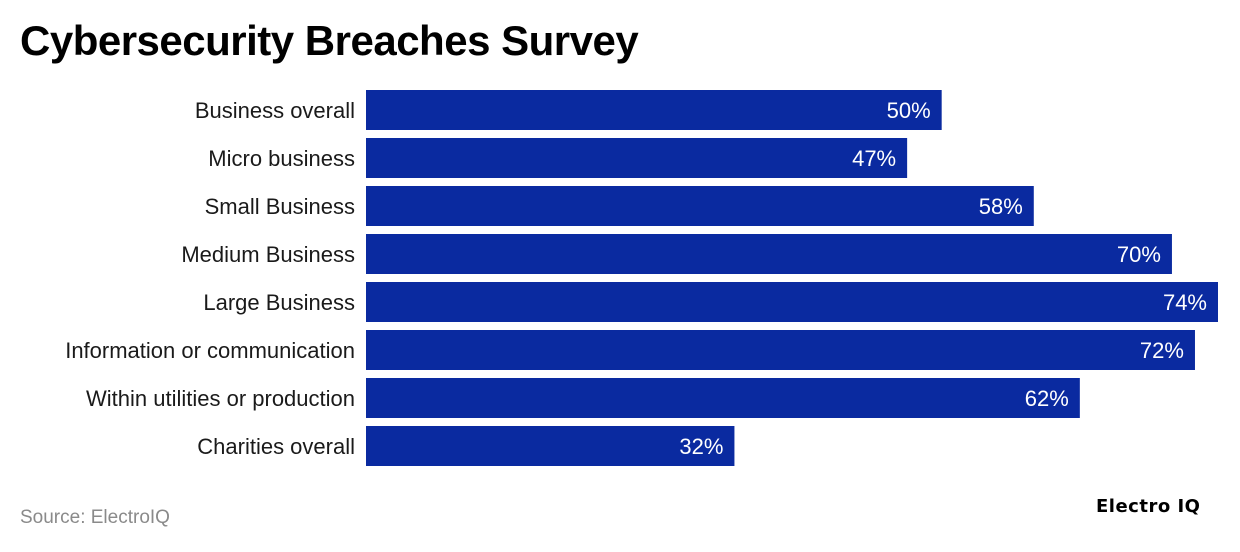  What do you see at coordinates (1148, 506) in the screenshot?
I see `brand-logo: Electro IQ` at bounding box center [1148, 506].